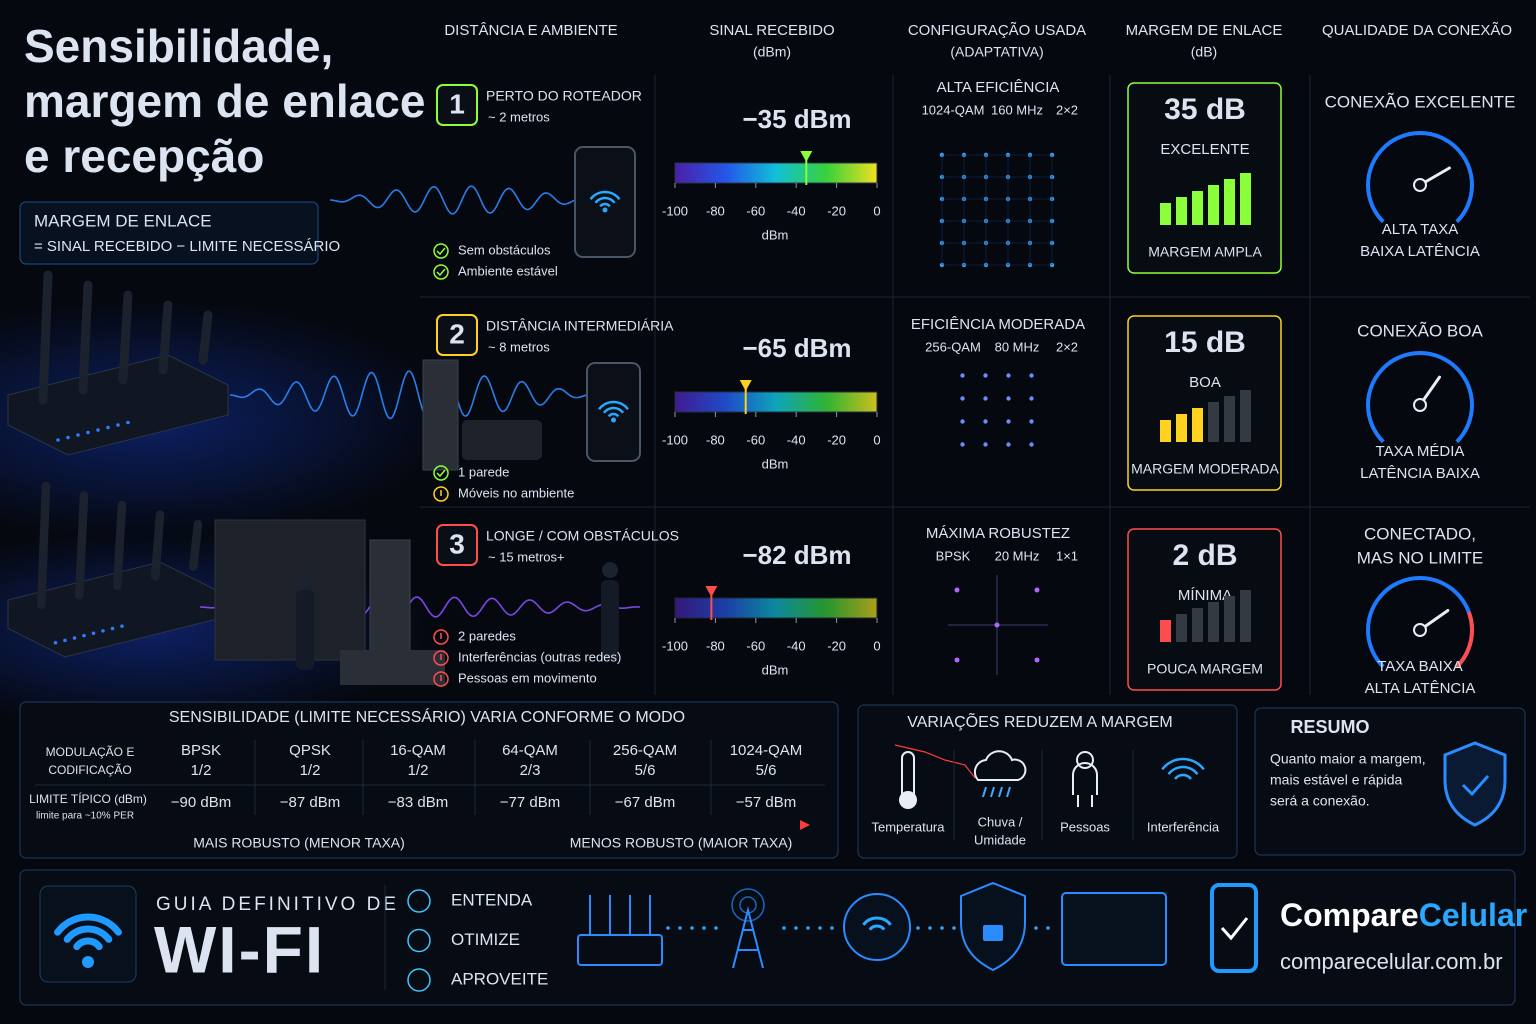 The image size is (1536, 1024). Describe the element at coordinates (1417, 30) in the screenshot. I see `column-title: QUALIDADE DA CONEXÃO` at that location.